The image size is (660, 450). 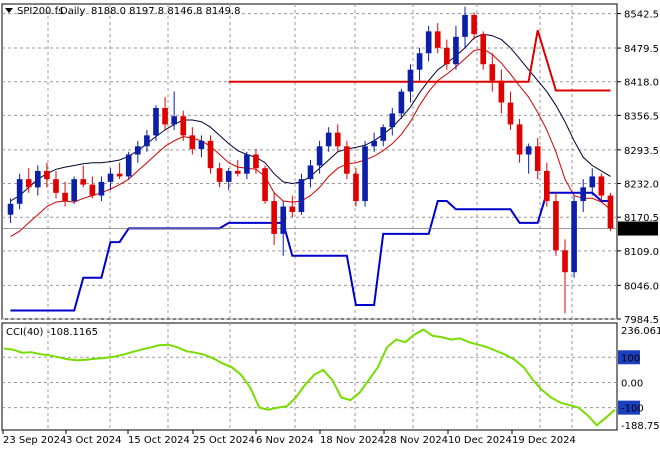 I want to click on price-tick-label: 8232.0, so click(x=641, y=185).